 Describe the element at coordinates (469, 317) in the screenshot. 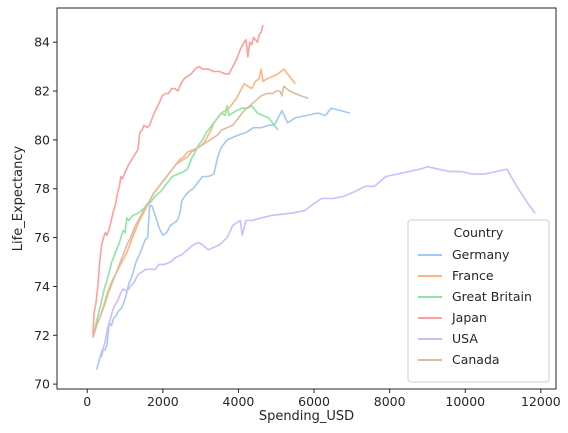

I see `legend-label: Japan` at that location.